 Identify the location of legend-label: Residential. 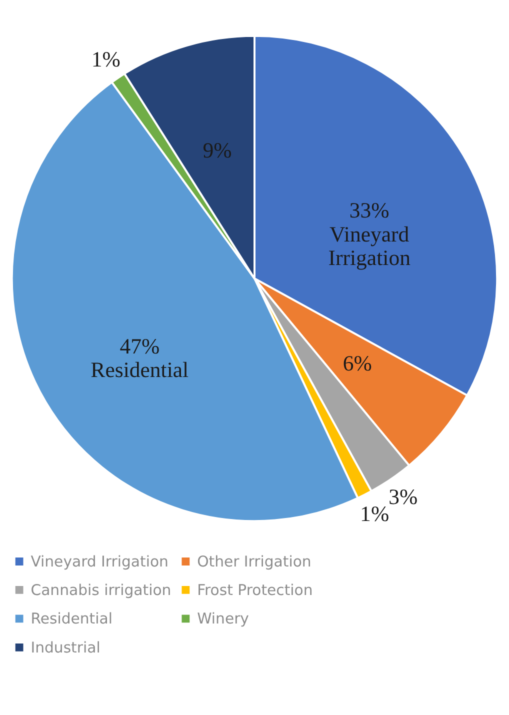
(71, 619).